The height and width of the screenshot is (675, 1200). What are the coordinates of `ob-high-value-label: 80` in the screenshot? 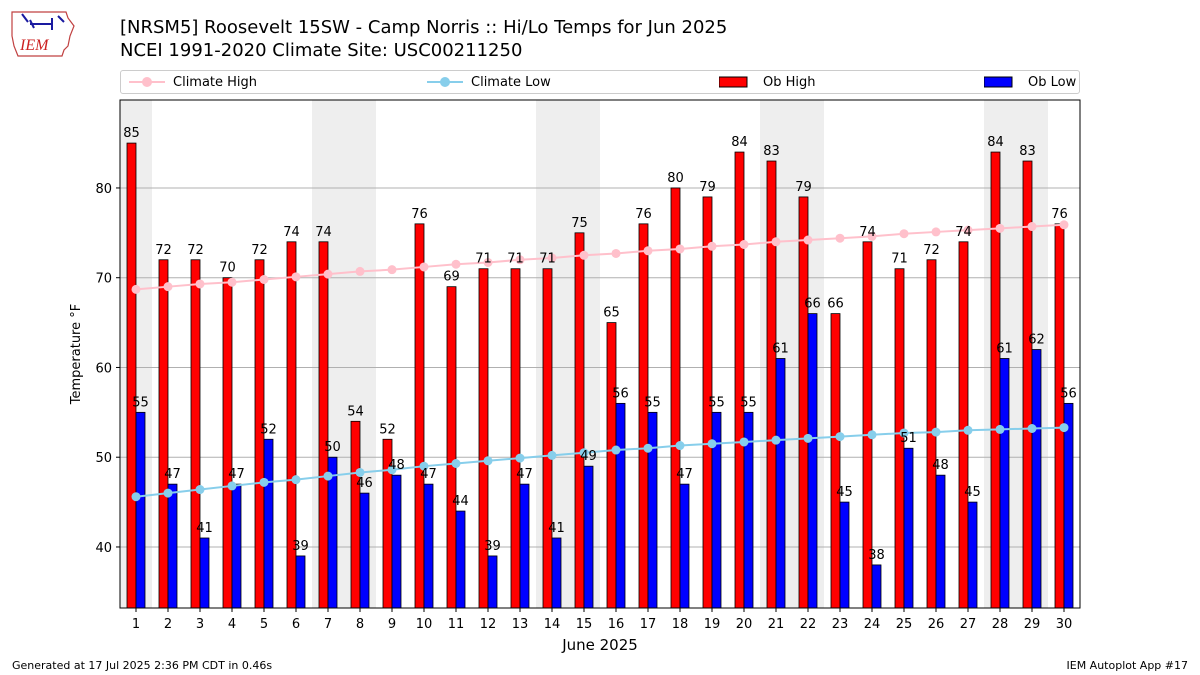 It's located at (675, 178).